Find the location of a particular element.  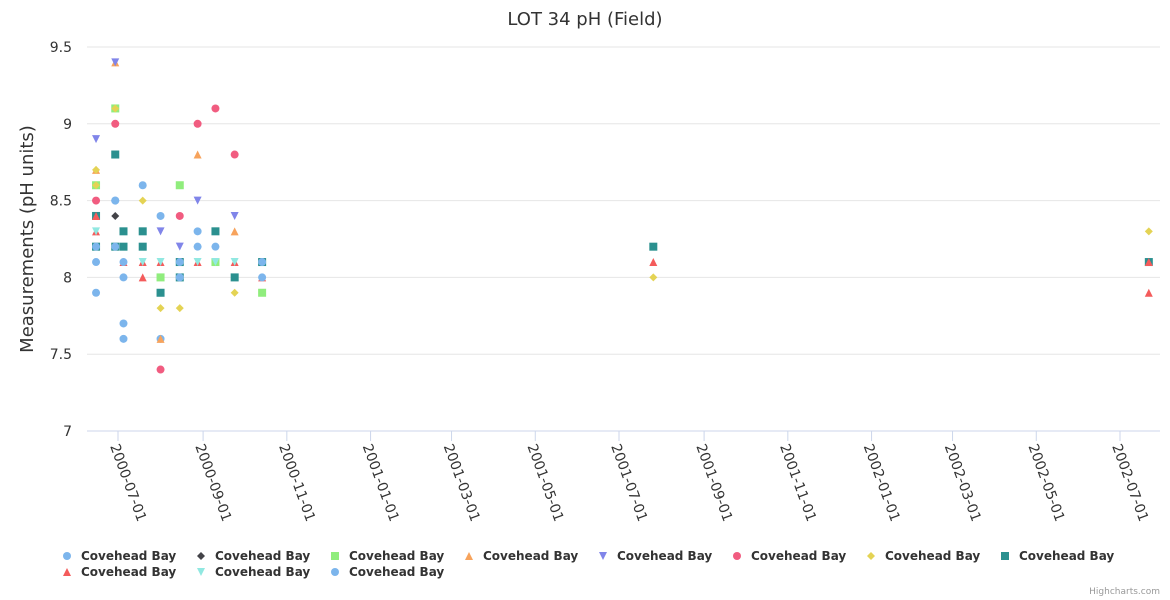

y-tick-label: 9 is located at coordinates (67, 125).